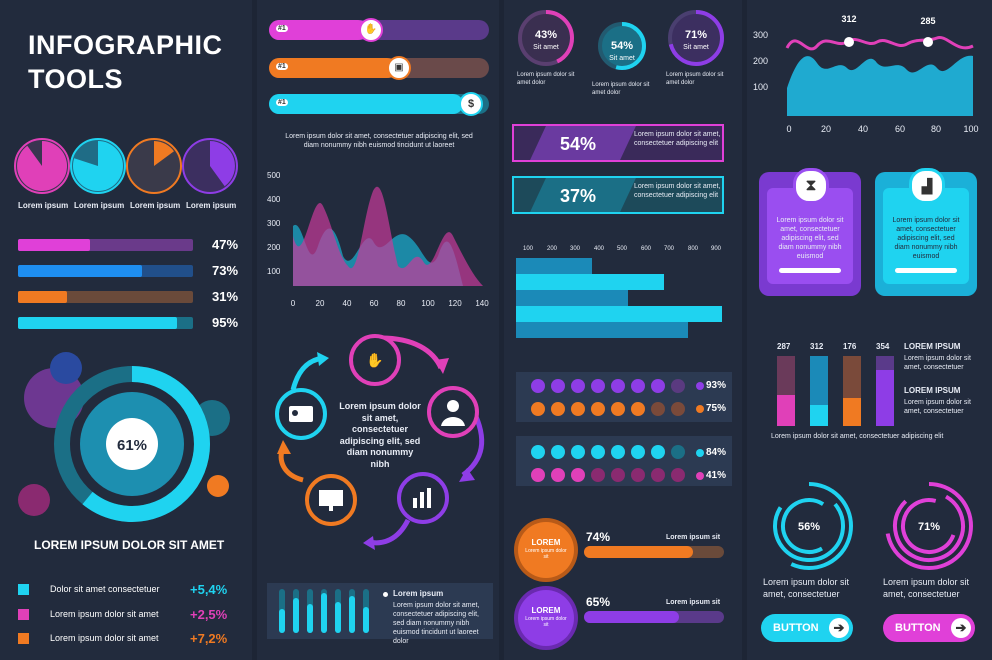  What do you see at coordinates (863, 129) in the screenshot?
I see `line-x-40: 40` at bounding box center [863, 129].